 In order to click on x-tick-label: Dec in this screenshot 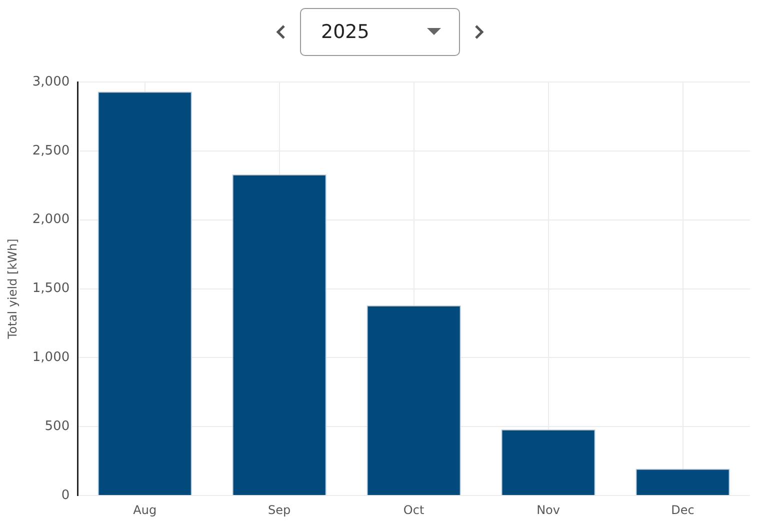, I will do `click(682, 509)`.